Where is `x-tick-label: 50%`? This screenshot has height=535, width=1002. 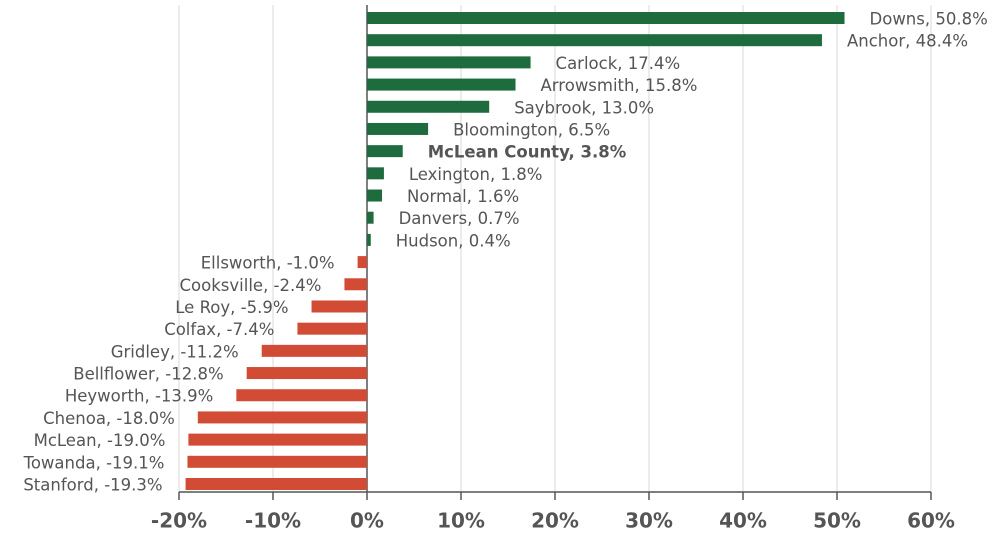
x-tick-label: 50% is located at coordinates (837, 521).